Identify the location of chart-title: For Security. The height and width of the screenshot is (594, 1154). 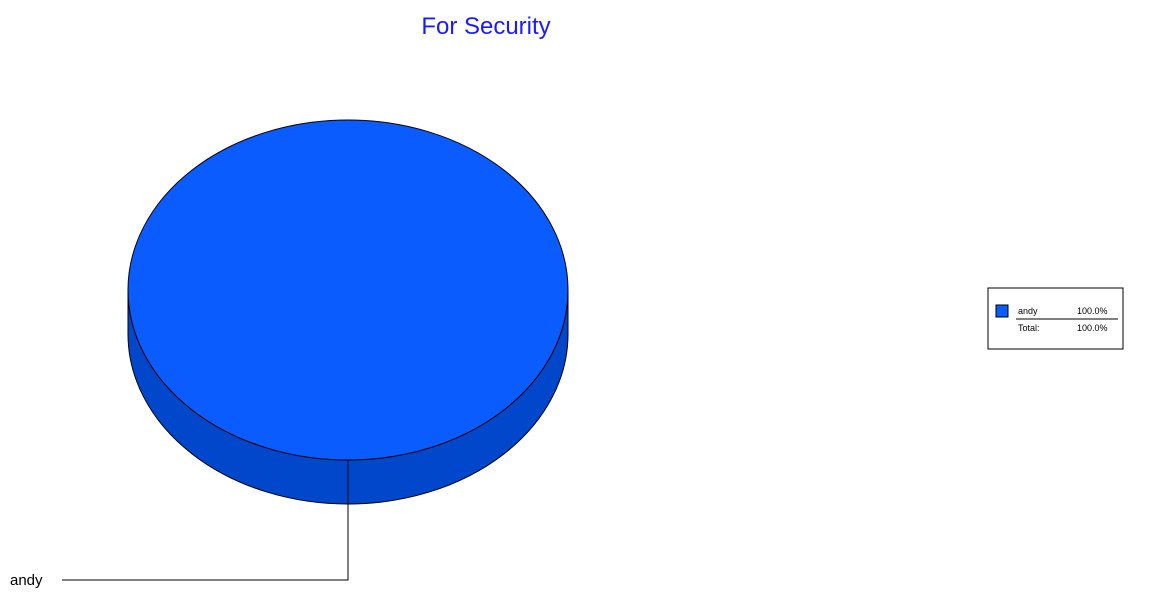
(485, 26).